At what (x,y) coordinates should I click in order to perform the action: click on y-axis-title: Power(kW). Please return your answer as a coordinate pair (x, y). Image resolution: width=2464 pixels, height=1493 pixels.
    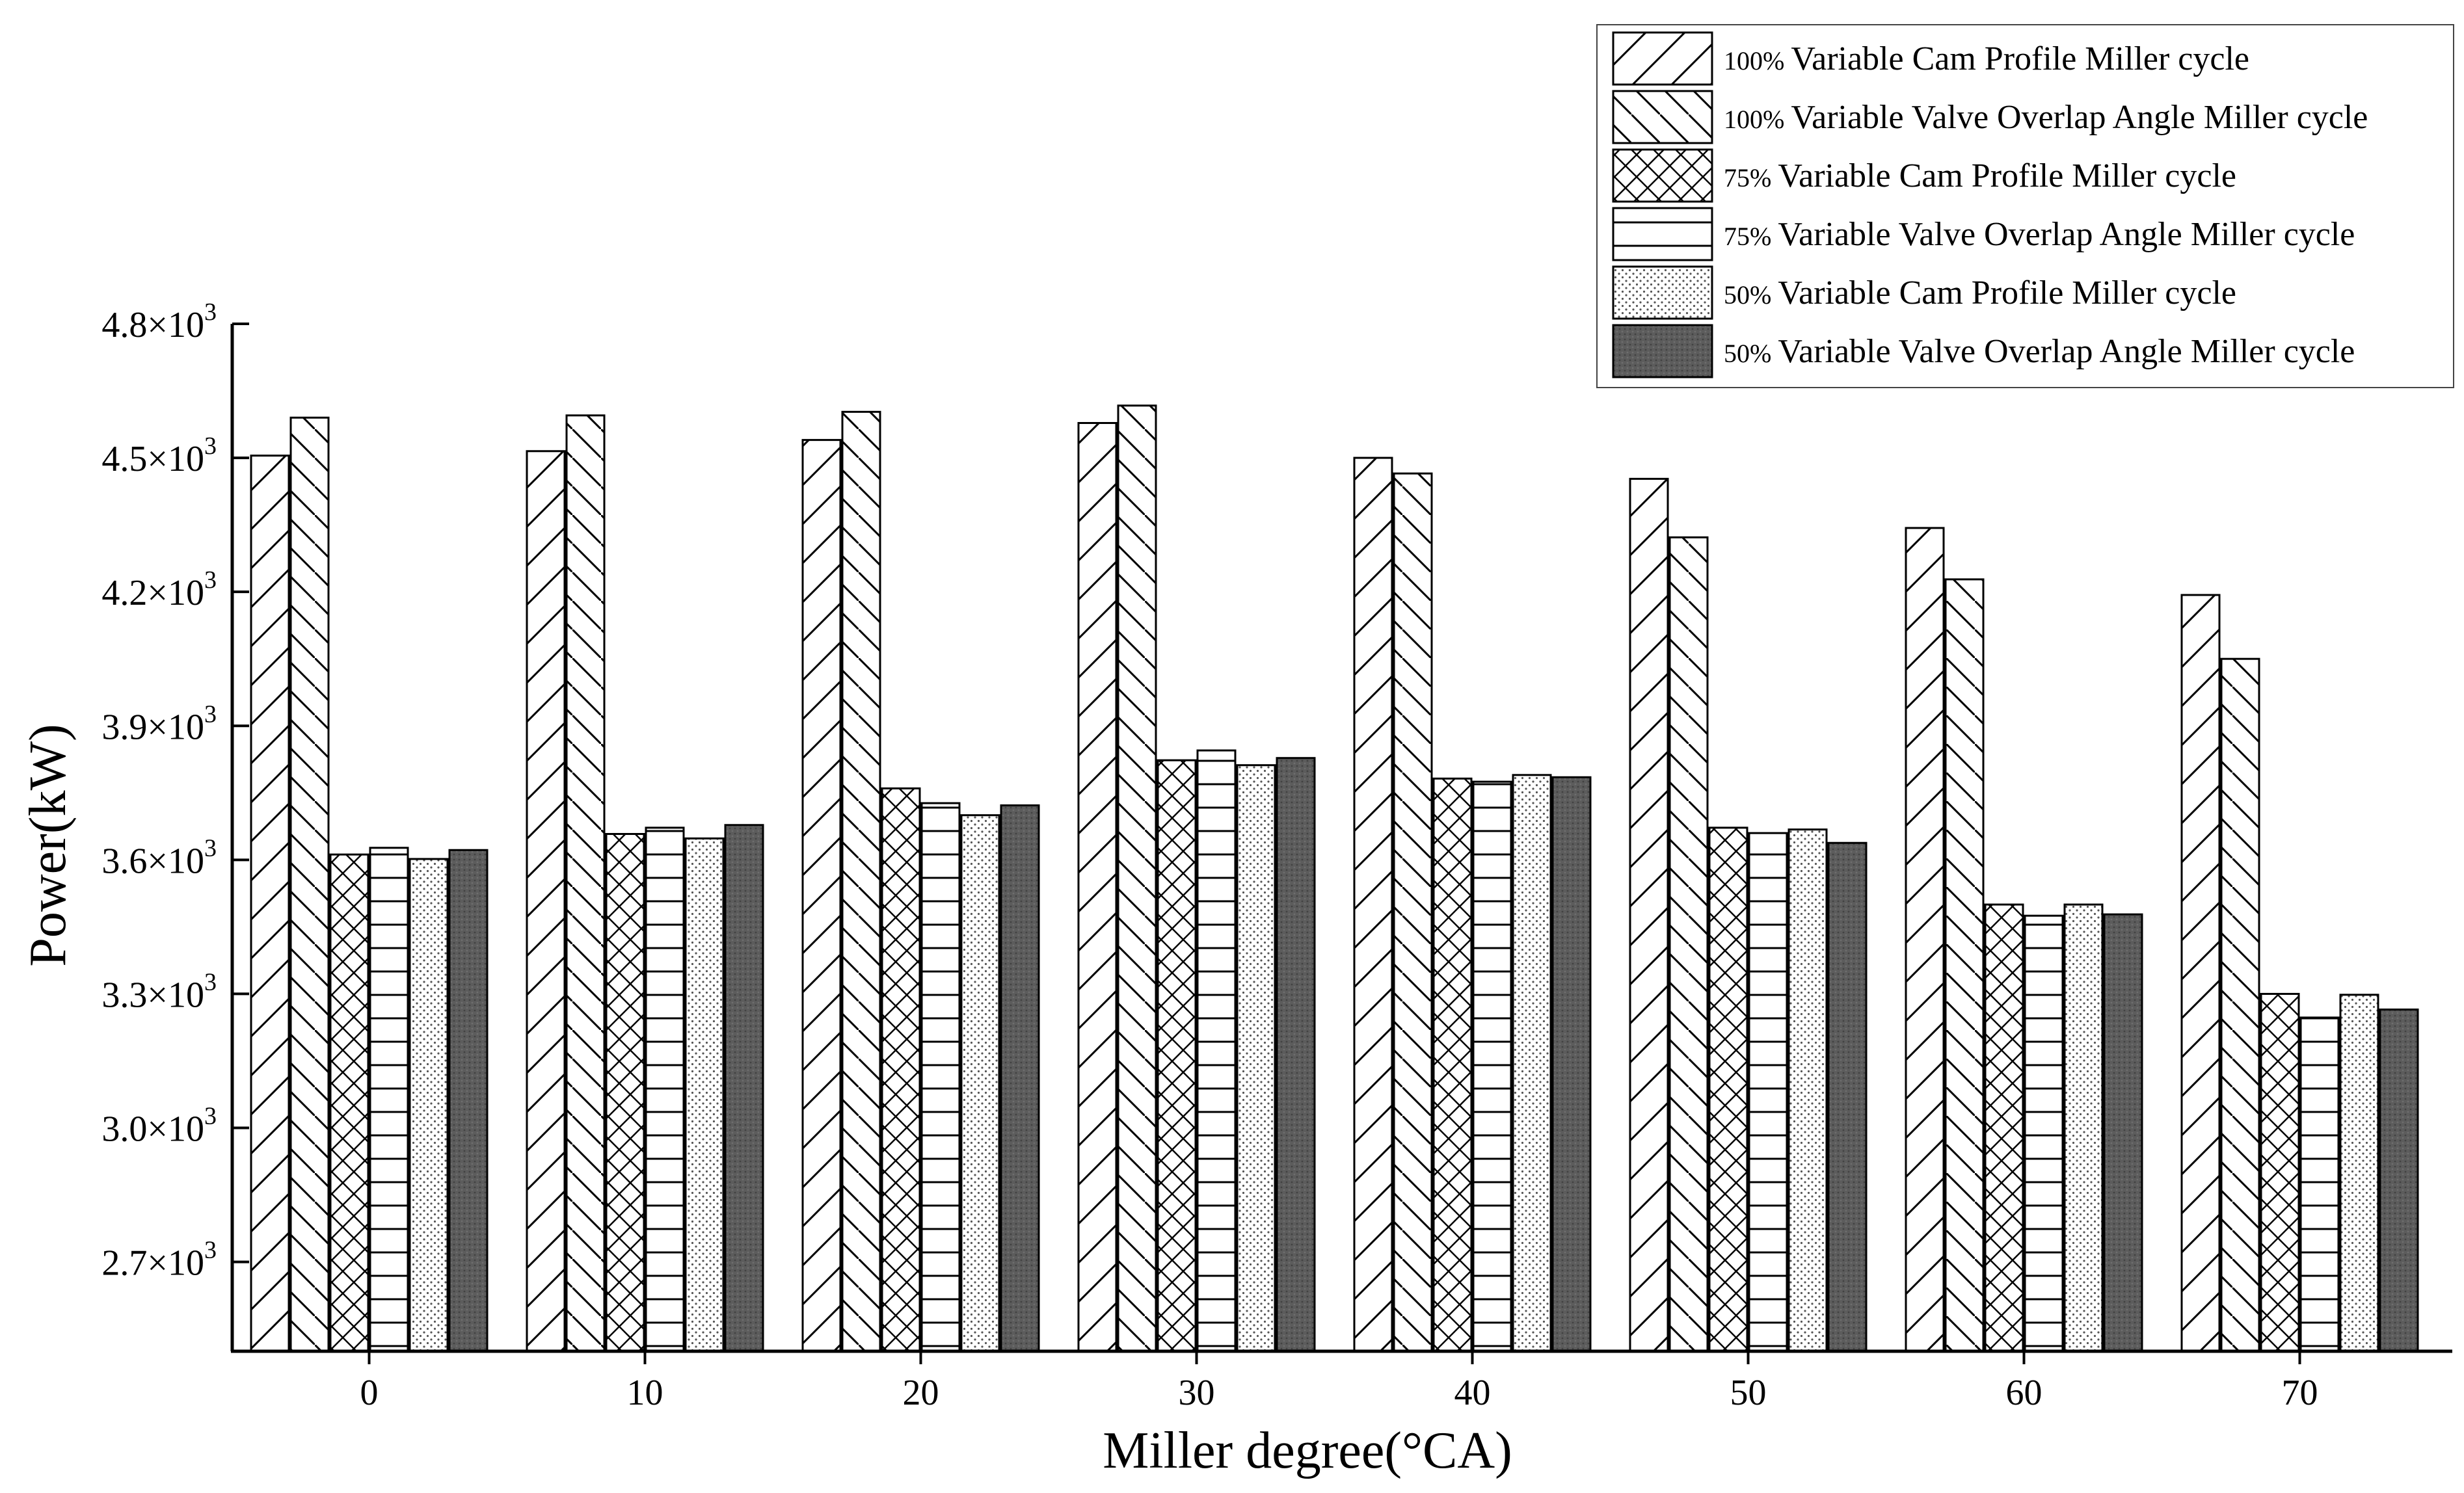
    Looking at the image, I should click on (49, 845).